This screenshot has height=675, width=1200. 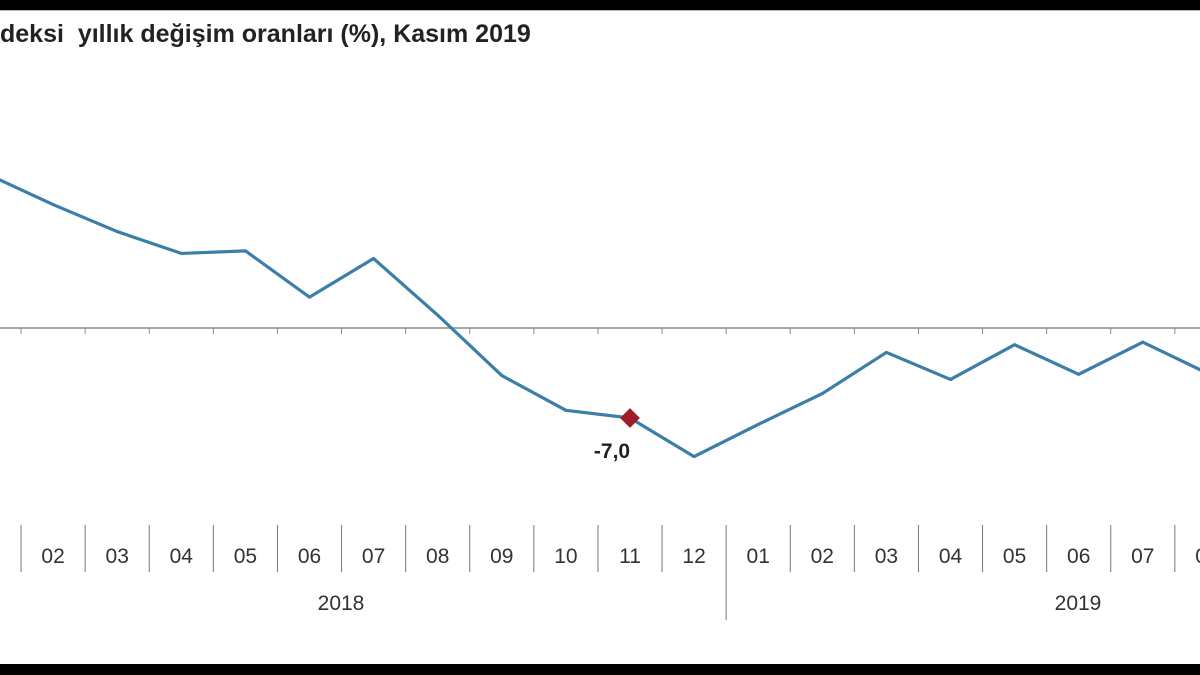 I want to click on x-tick-label: 09, so click(x=501, y=556).